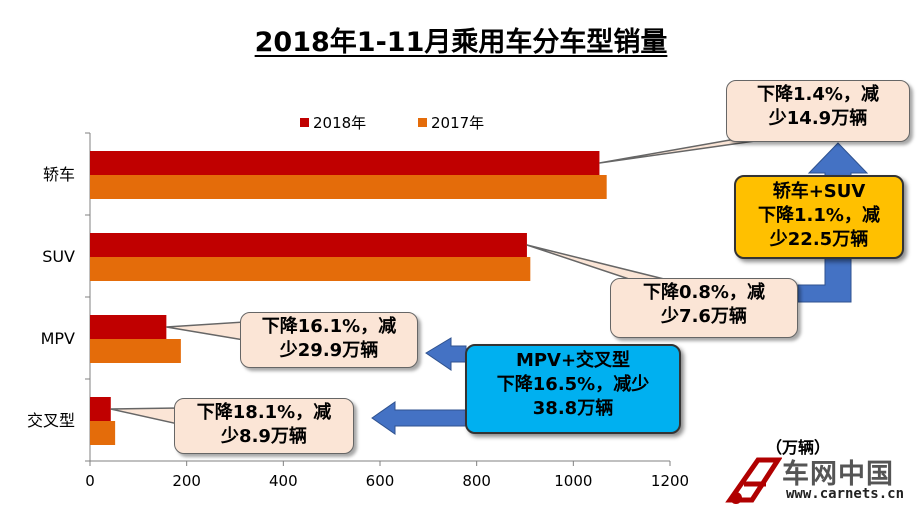  What do you see at coordinates (476, 481) in the screenshot?
I see `x-tick-label: 800` at bounding box center [476, 481].